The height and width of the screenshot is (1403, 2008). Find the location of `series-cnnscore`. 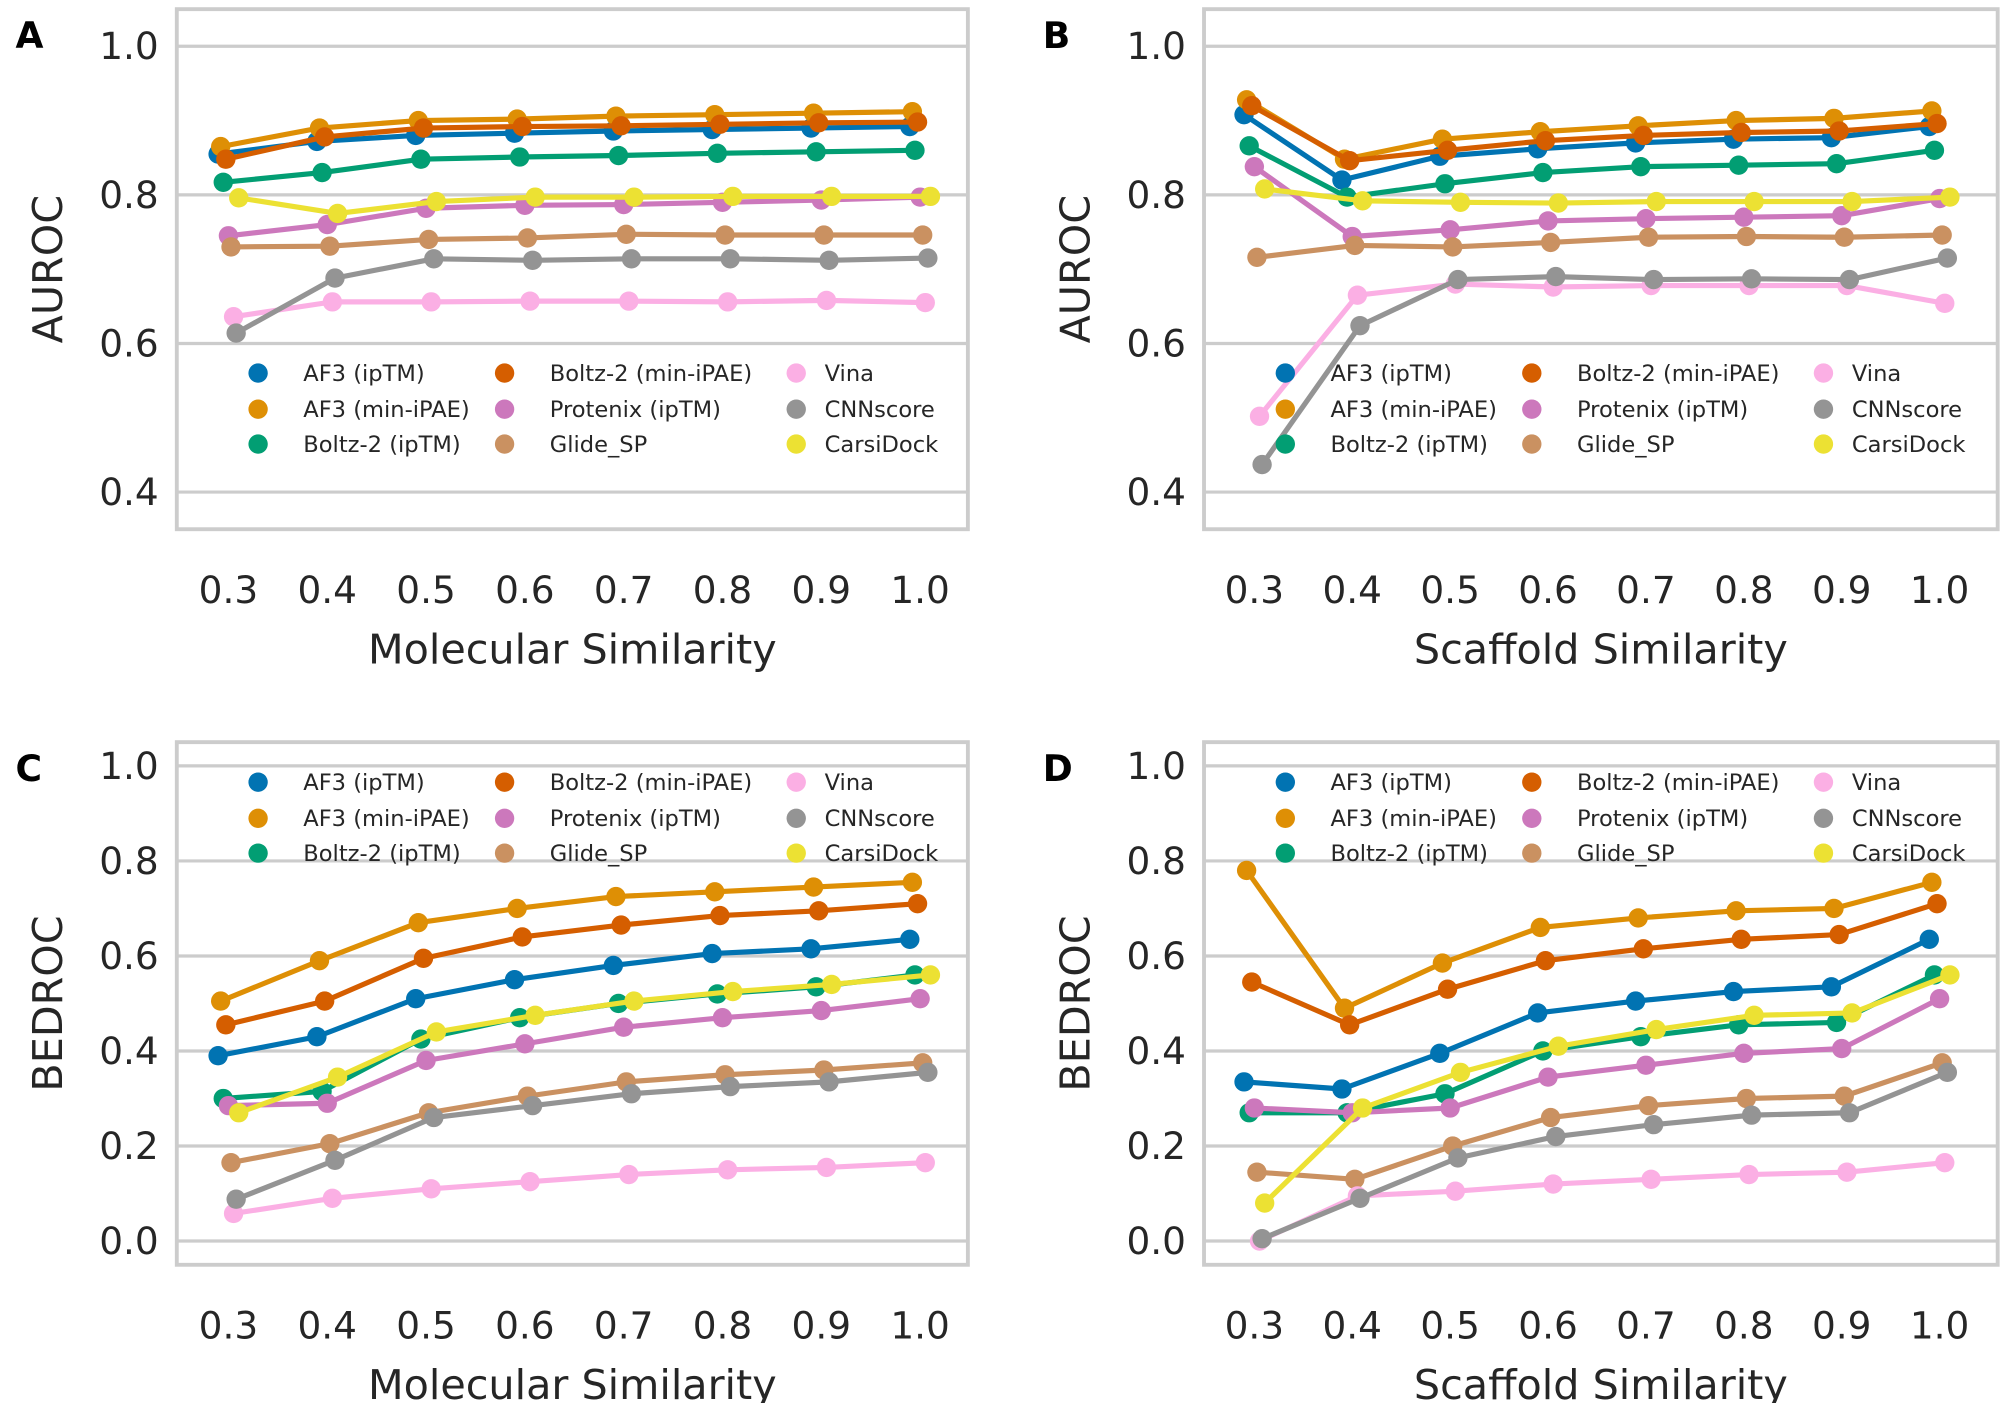

series-cnnscore is located at coordinates (582, 295).